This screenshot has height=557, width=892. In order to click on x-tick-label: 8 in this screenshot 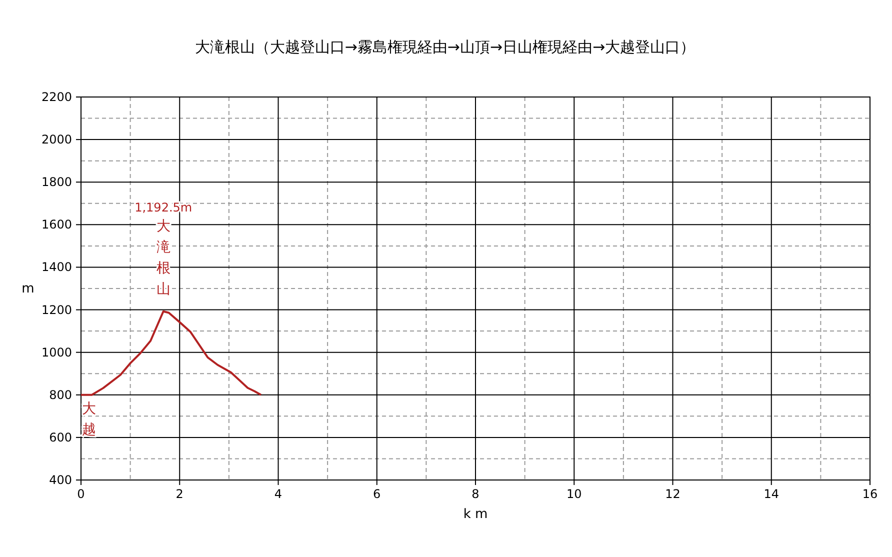, I will do `click(476, 494)`.